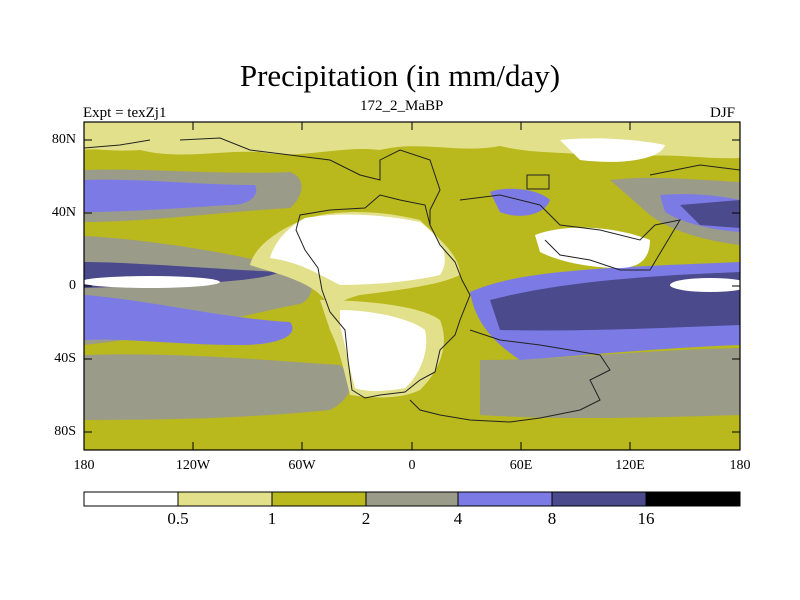 The image size is (800, 600). Describe the element at coordinates (63, 139) in the screenshot. I see `y-tick-label-80n: 80N` at that location.